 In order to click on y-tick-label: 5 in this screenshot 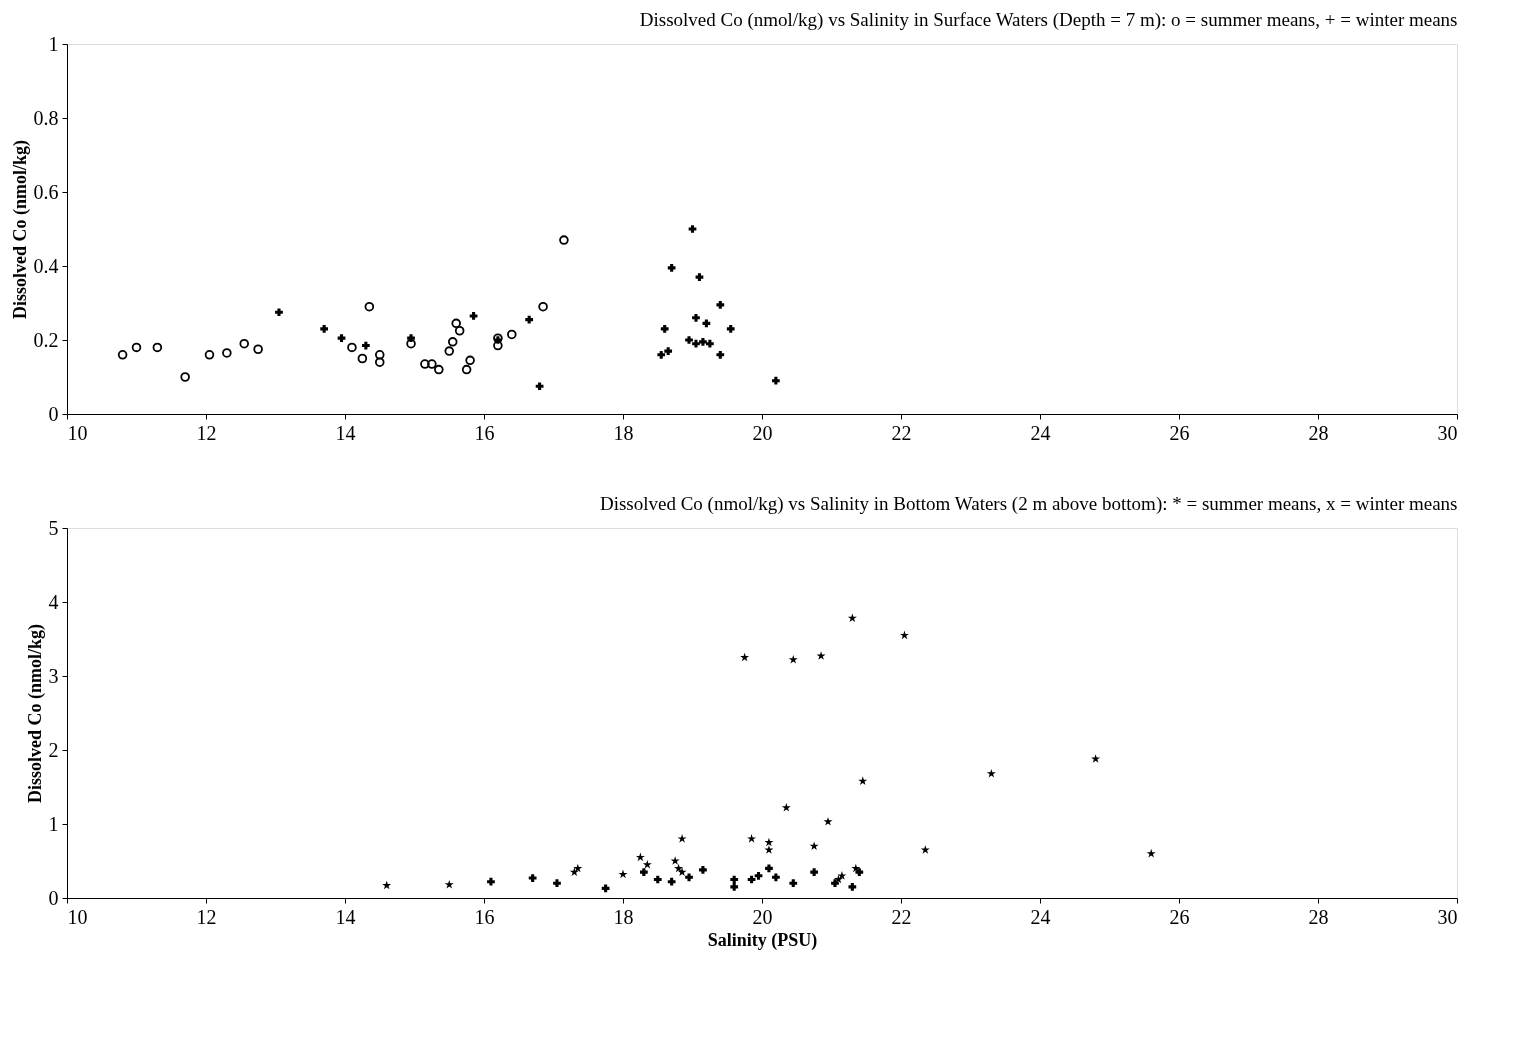, I will do `click(53, 527)`.